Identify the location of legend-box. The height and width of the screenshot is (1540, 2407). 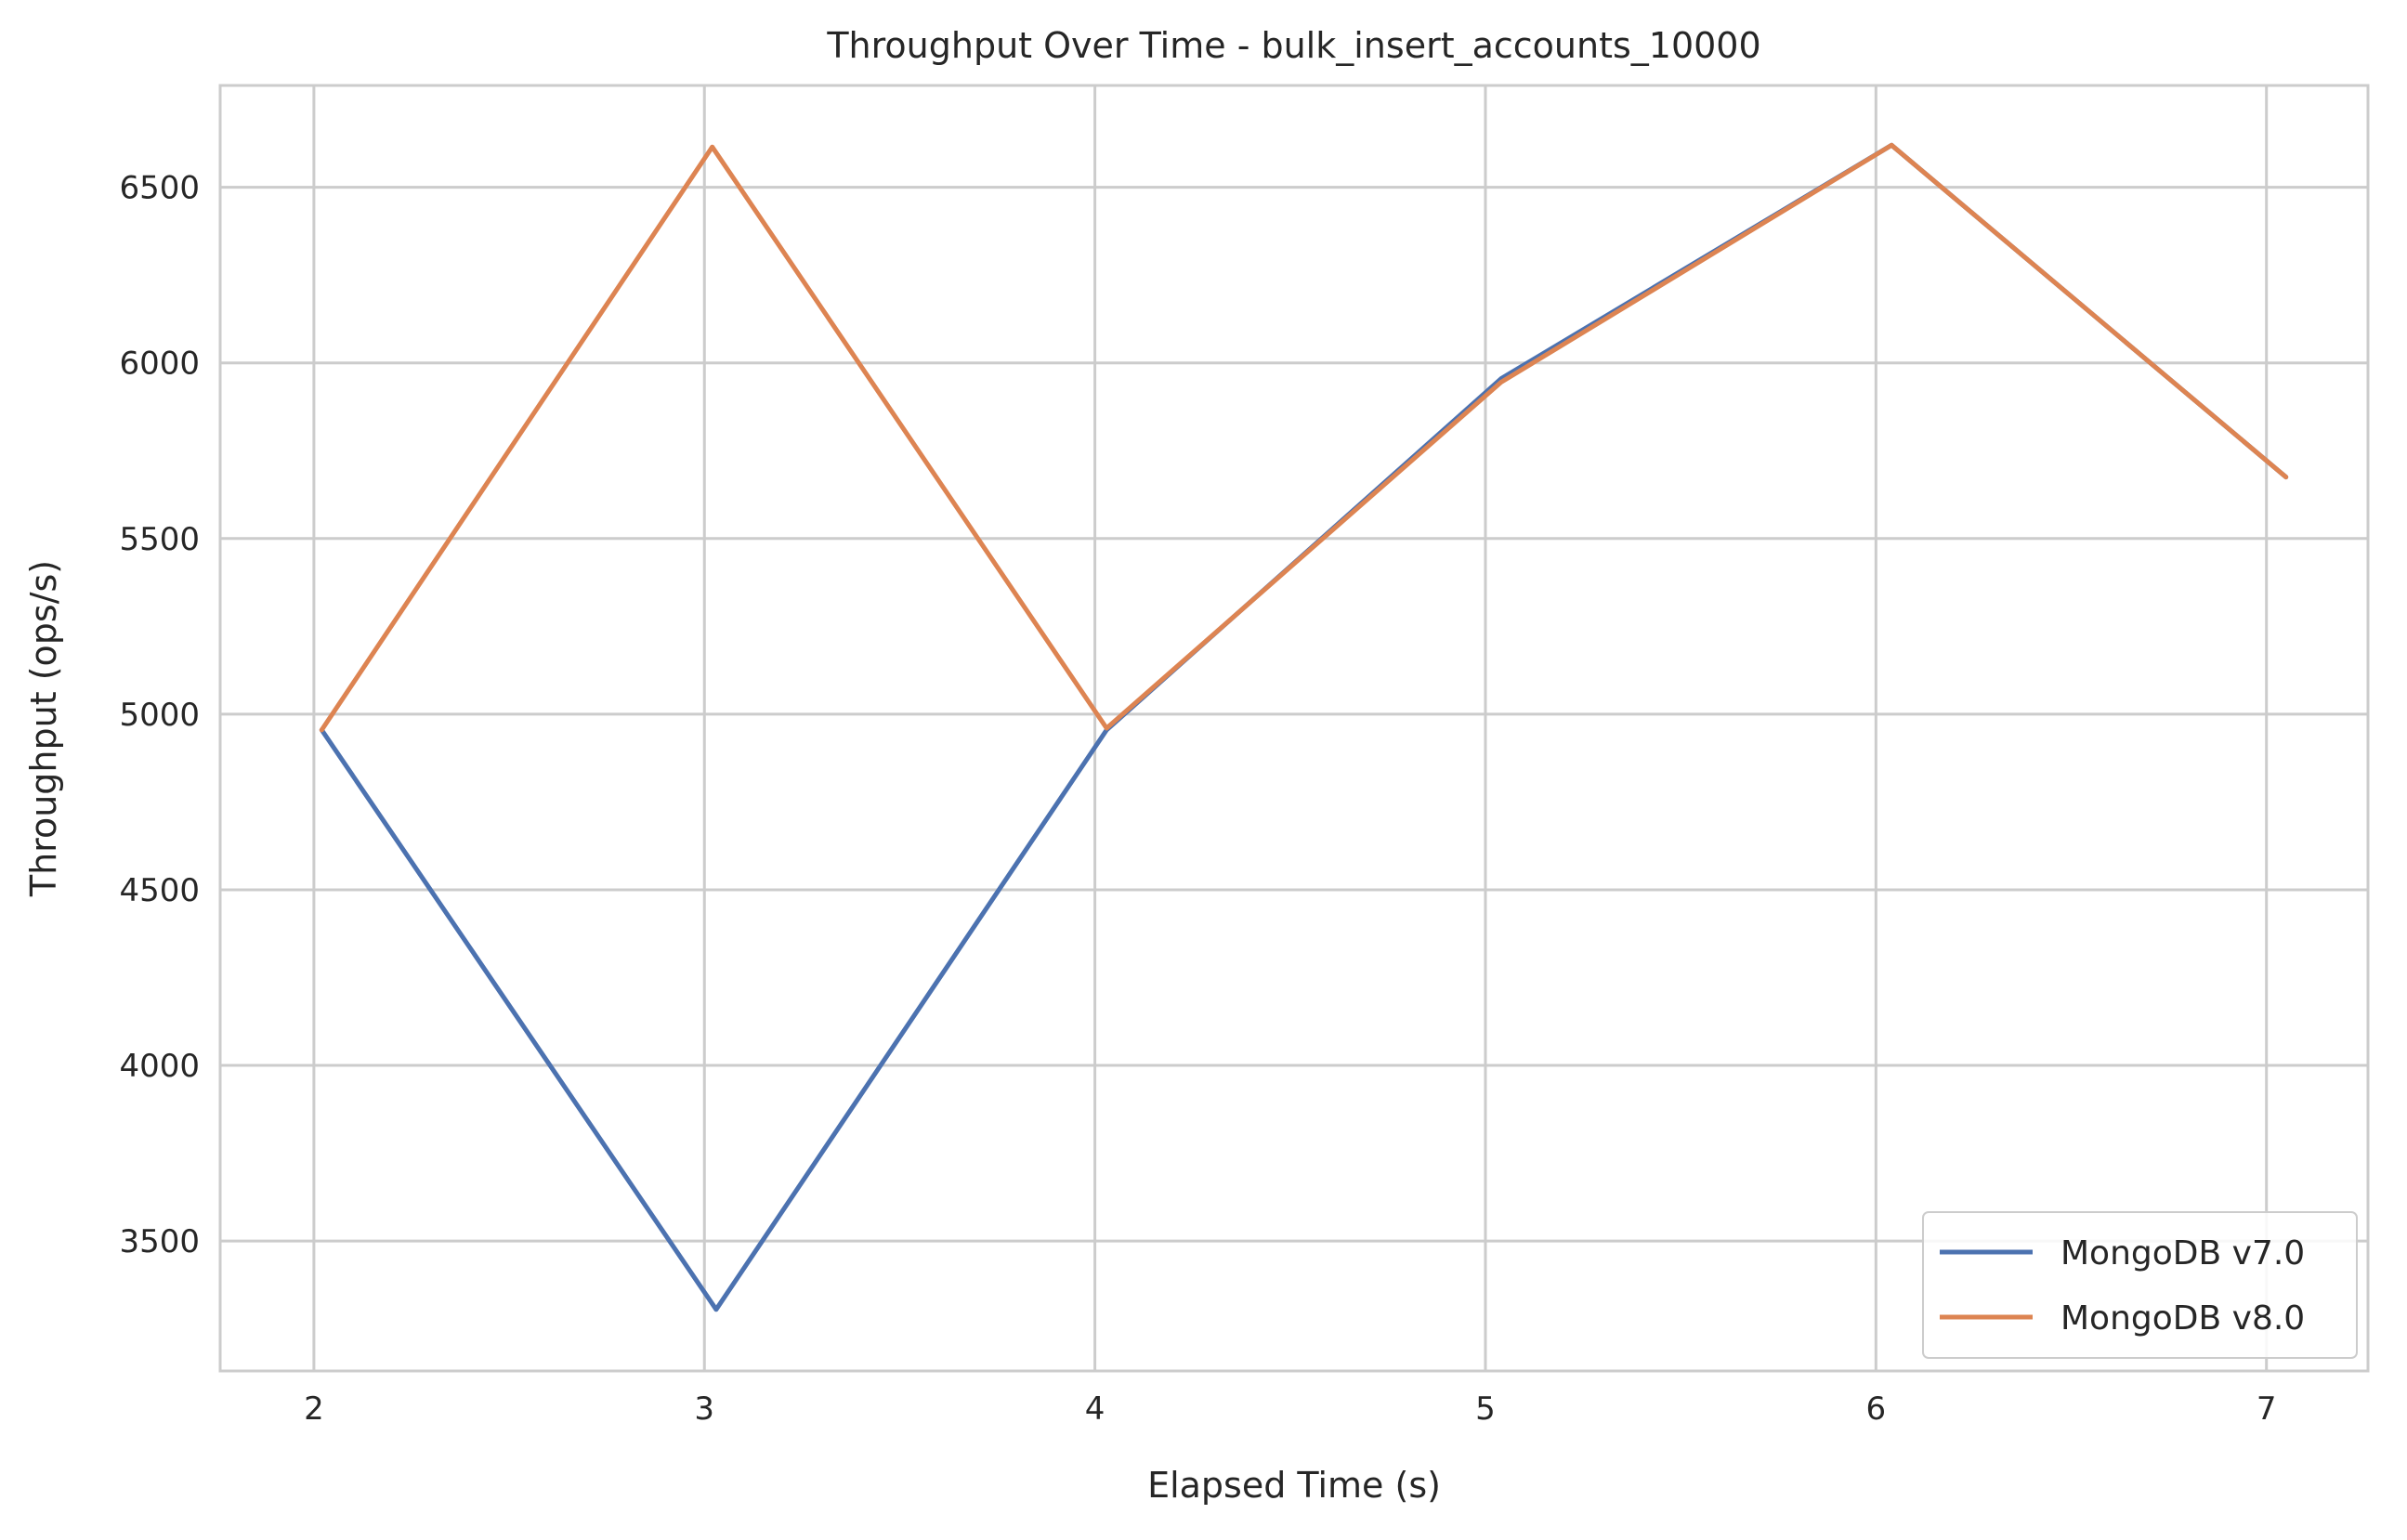
(2140, 1285).